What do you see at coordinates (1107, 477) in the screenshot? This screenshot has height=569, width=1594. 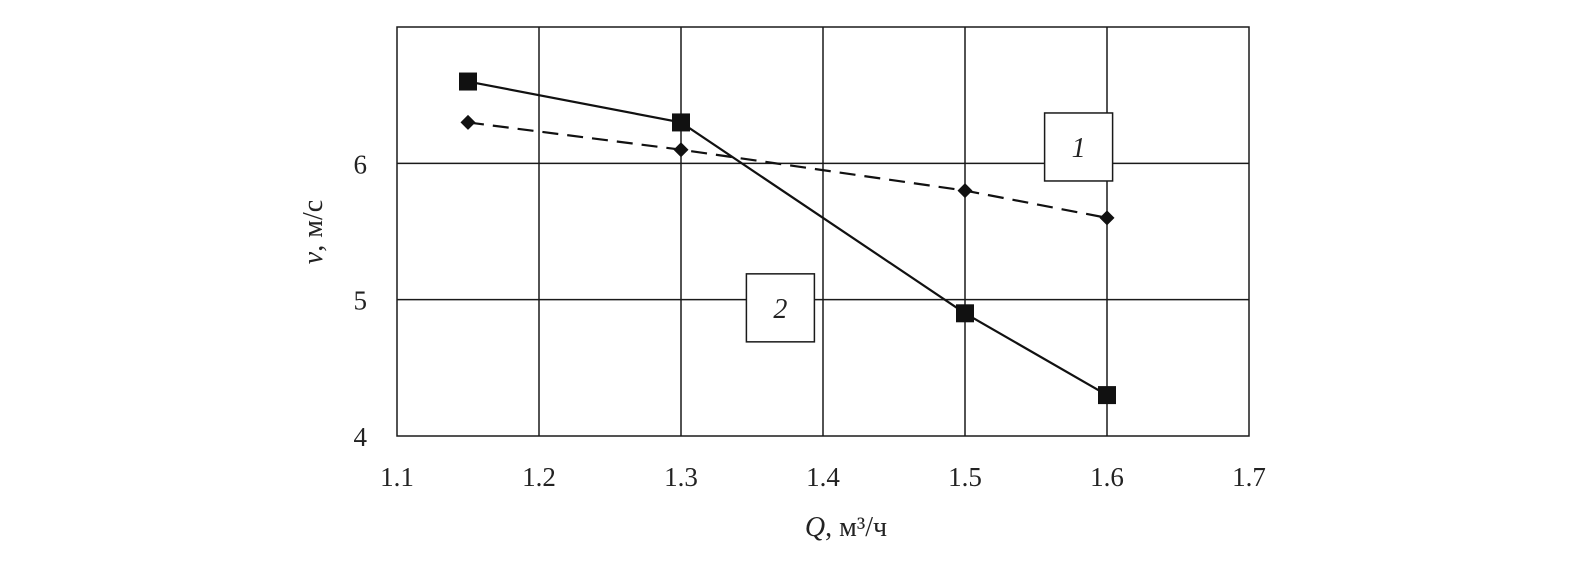 I see `x-tick-label: 1.6` at bounding box center [1107, 477].